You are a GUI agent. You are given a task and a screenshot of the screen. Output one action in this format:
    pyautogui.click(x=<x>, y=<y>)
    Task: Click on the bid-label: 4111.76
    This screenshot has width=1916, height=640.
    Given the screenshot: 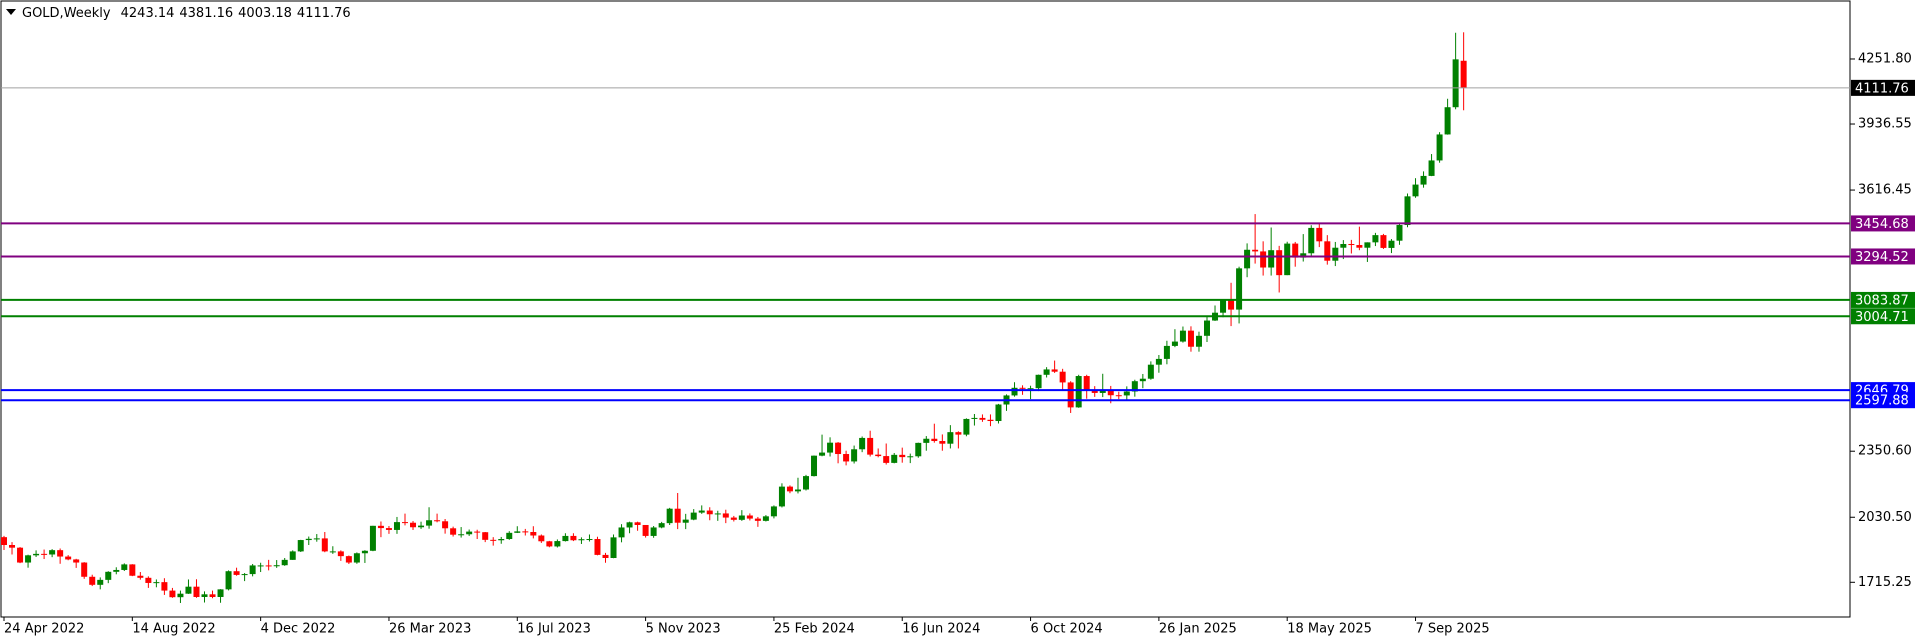 What is the action you would take?
    pyautogui.click(x=1882, y=88)
    